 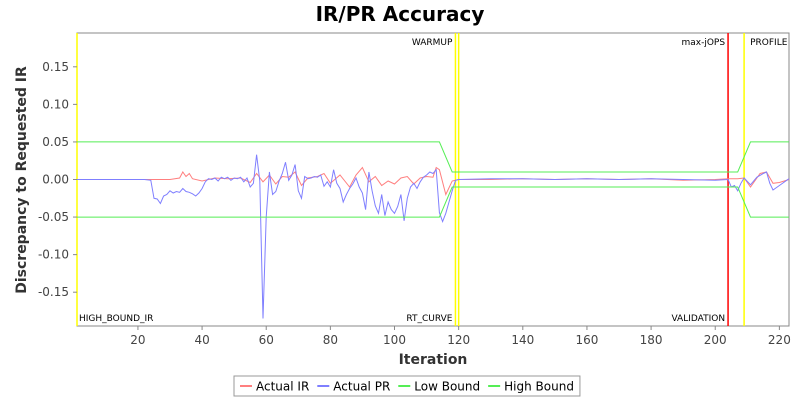 I want to click on y-tick-label: -0.10, so click(x=53, y=255).